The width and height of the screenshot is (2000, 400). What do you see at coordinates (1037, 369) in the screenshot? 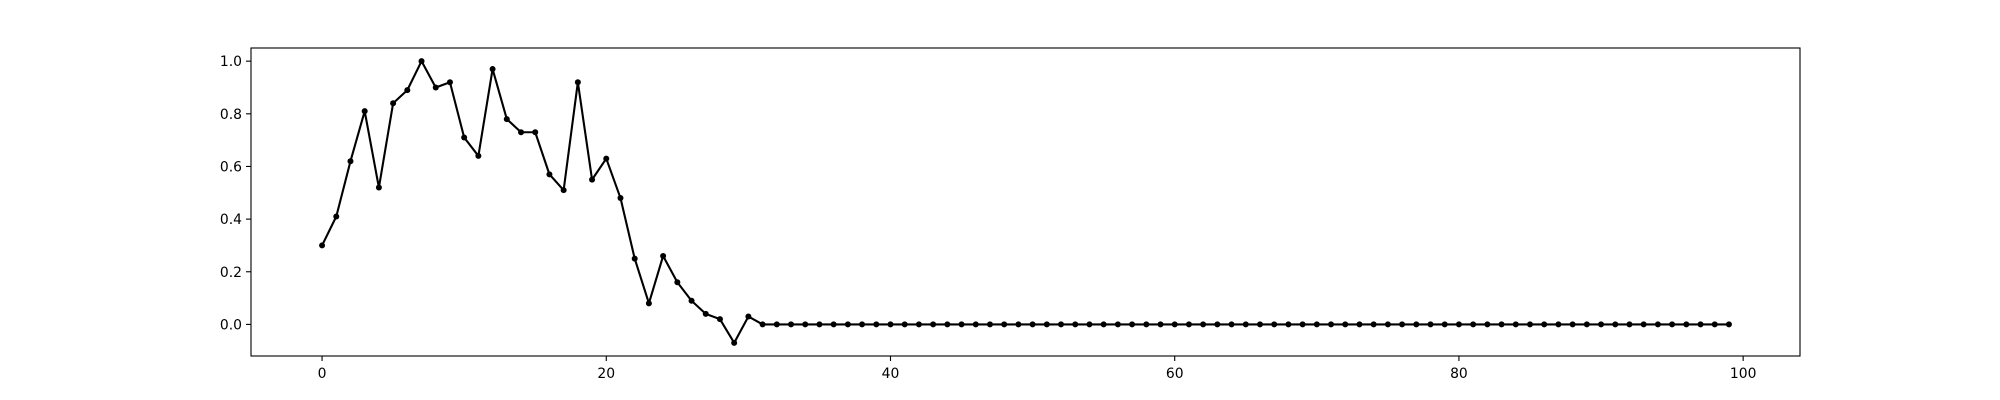
I see `x-axis: 0 20 40 60 80 100` at bounding box center [1037, 369].